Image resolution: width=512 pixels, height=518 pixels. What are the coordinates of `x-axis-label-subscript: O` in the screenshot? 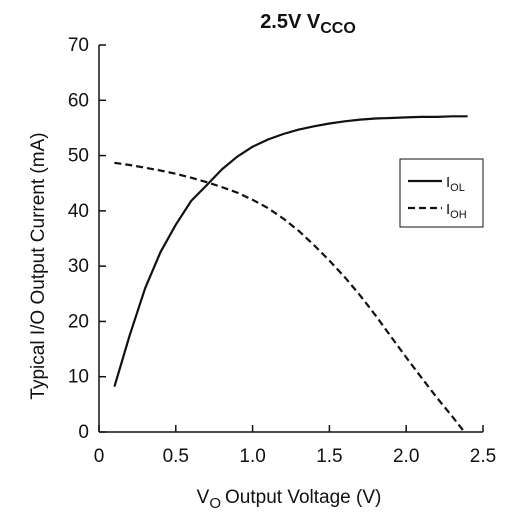 It's located at (215, 503).